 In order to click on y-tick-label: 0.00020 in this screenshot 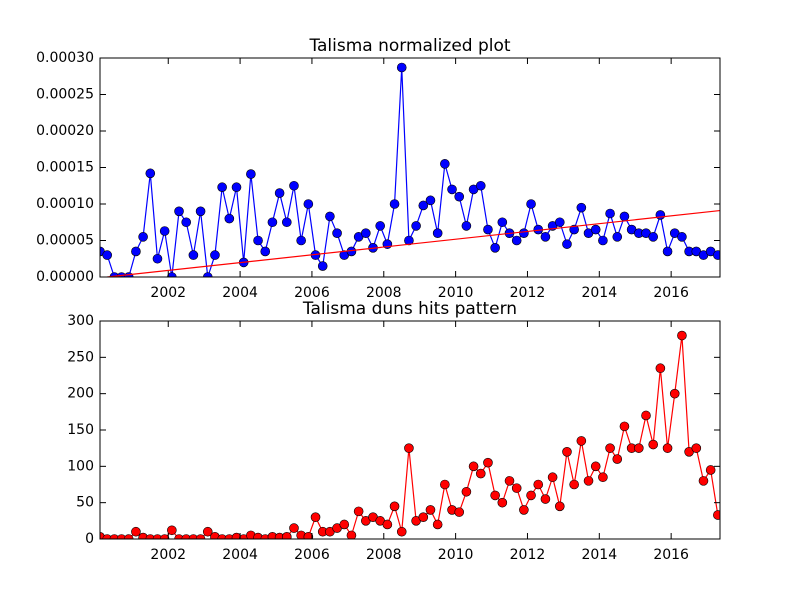, I will do `click(65, 131)`.